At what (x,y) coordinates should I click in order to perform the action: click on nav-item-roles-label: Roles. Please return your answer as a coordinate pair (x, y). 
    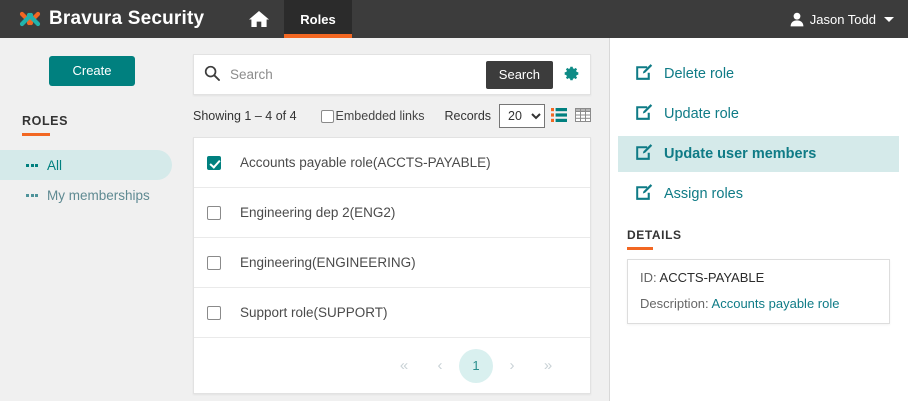
    Looking at the image, I should click on (318, 19).